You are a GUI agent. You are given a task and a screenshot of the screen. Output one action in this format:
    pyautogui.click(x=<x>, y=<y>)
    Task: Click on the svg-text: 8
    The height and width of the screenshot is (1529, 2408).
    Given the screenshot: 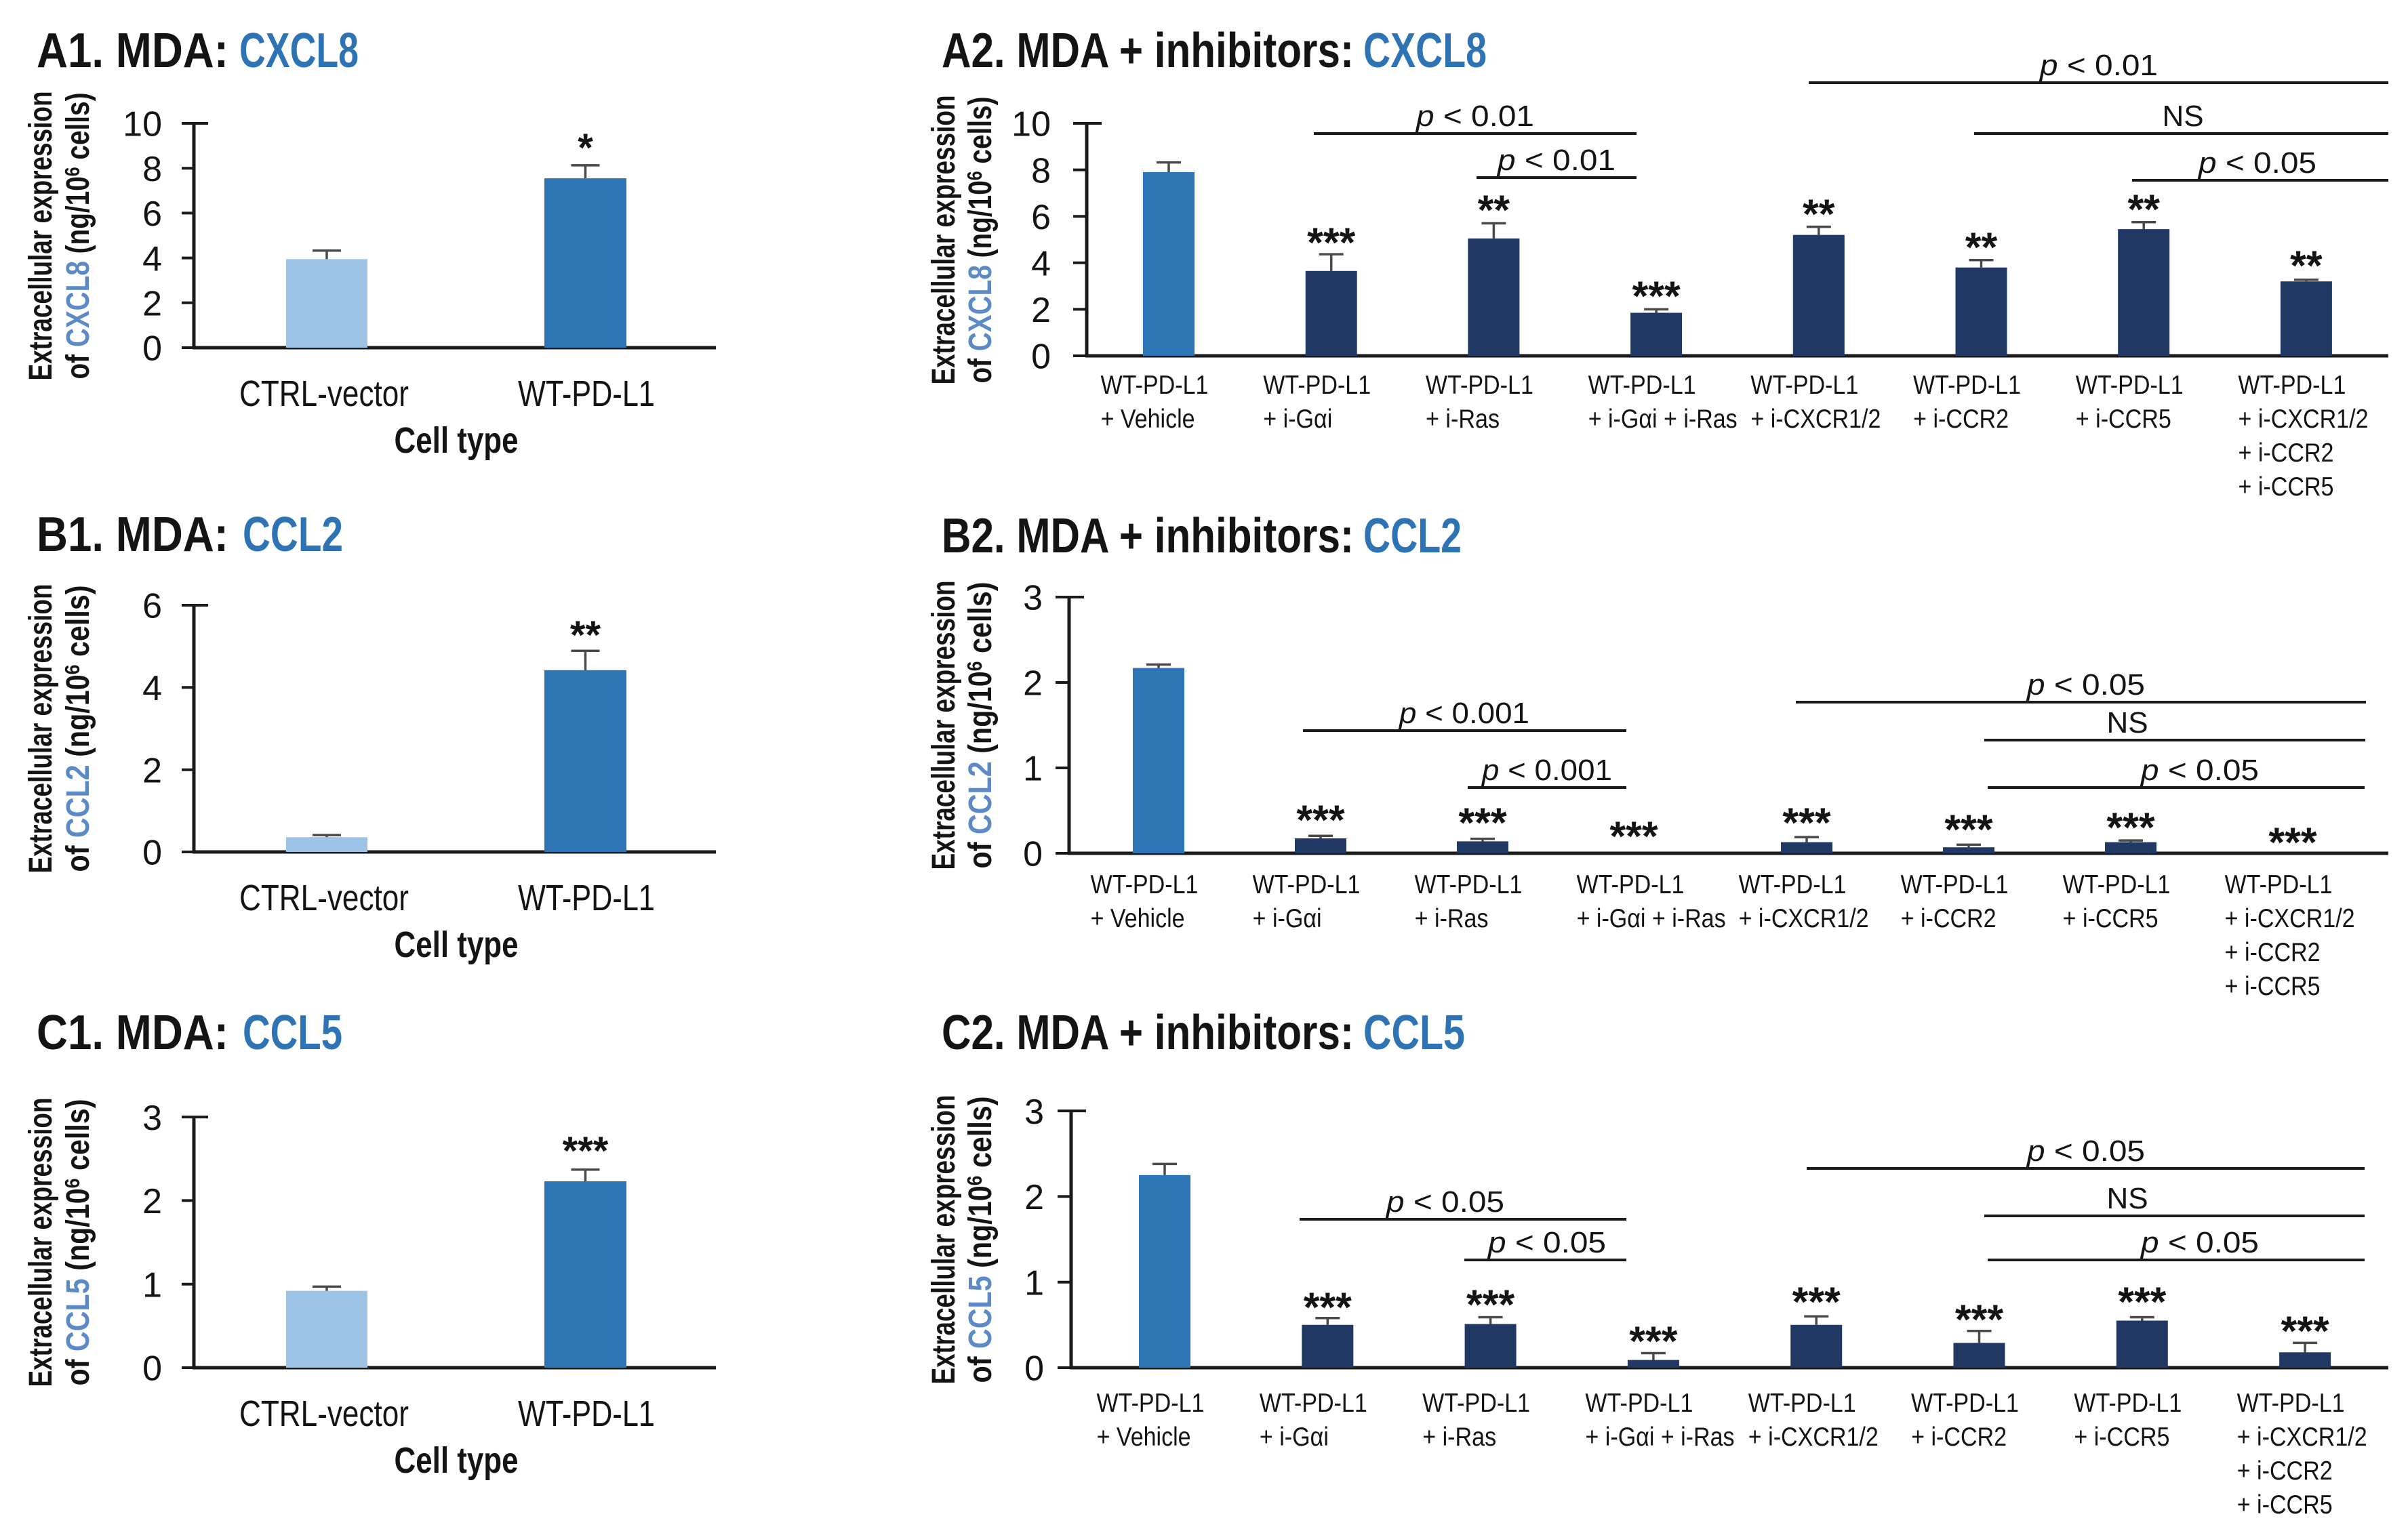 What is the action you would take?
    pyautogui.click(x=152, y=169)
    